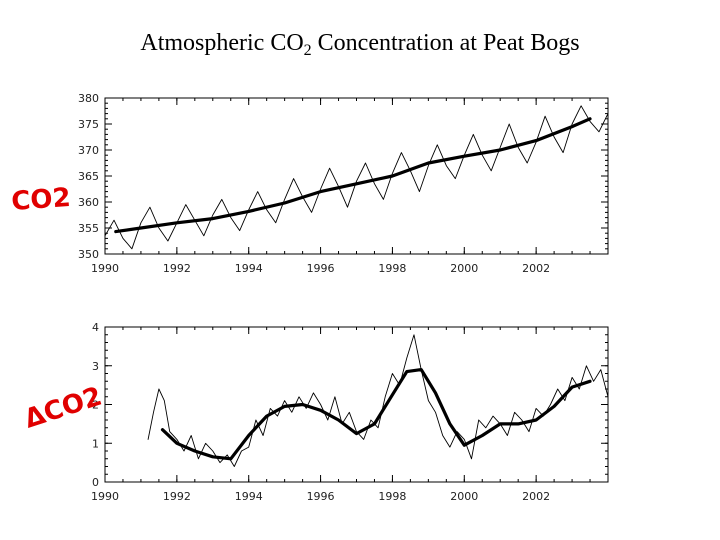 This screenshot has width=720, height=540. I want to click on y-tick-label: 2, so click(95, 405).